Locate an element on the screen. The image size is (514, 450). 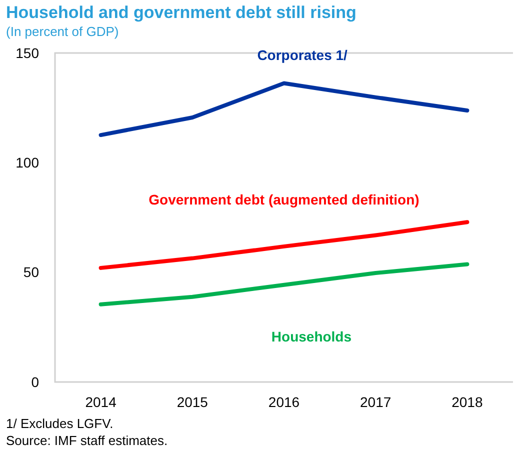
text: 1/ Excludes LGFV. is located at coordinates (60, 423).